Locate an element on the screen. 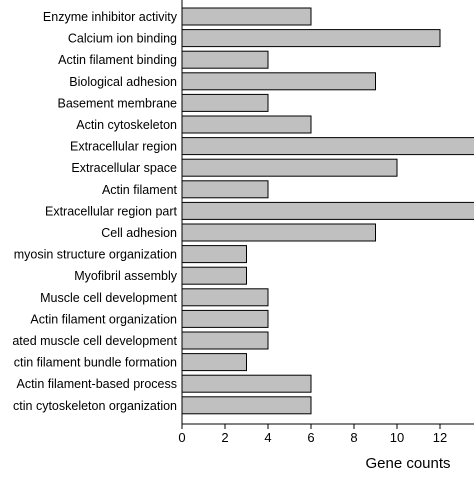  category-label: Actin cytoskeleton is located at coordinates (126, 125).